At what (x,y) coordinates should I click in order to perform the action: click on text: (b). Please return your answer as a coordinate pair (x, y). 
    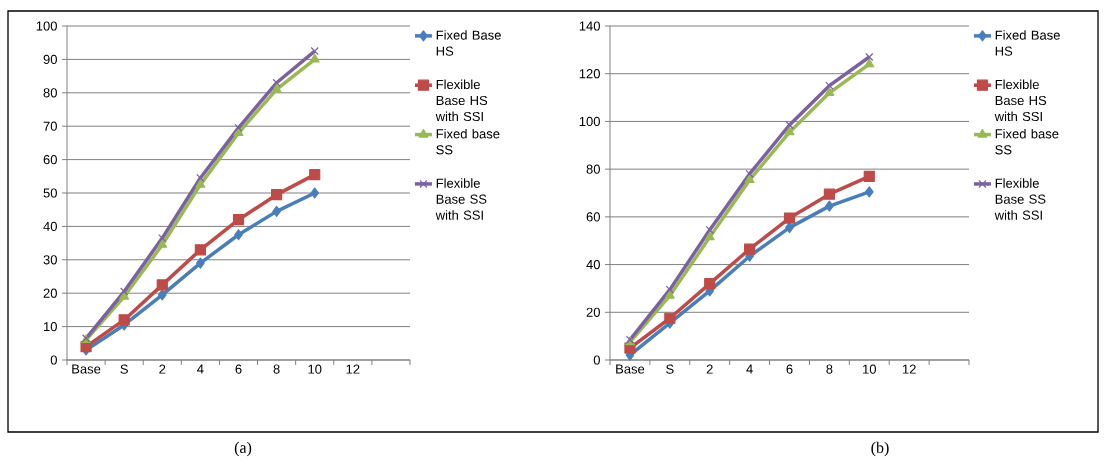
    Looking at the image, I should click on (880, 449).